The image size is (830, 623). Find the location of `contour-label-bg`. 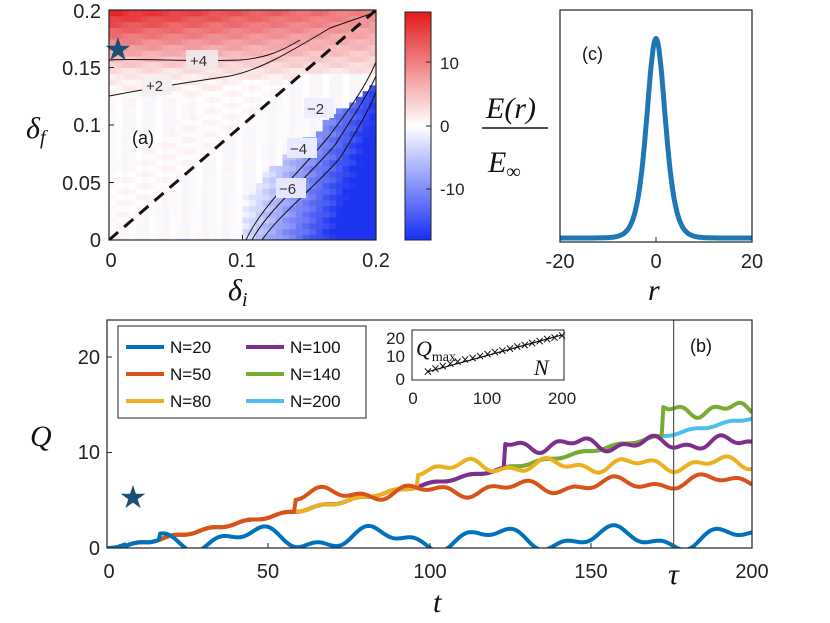

contour-label-bg is located at coordinates (291, 188).